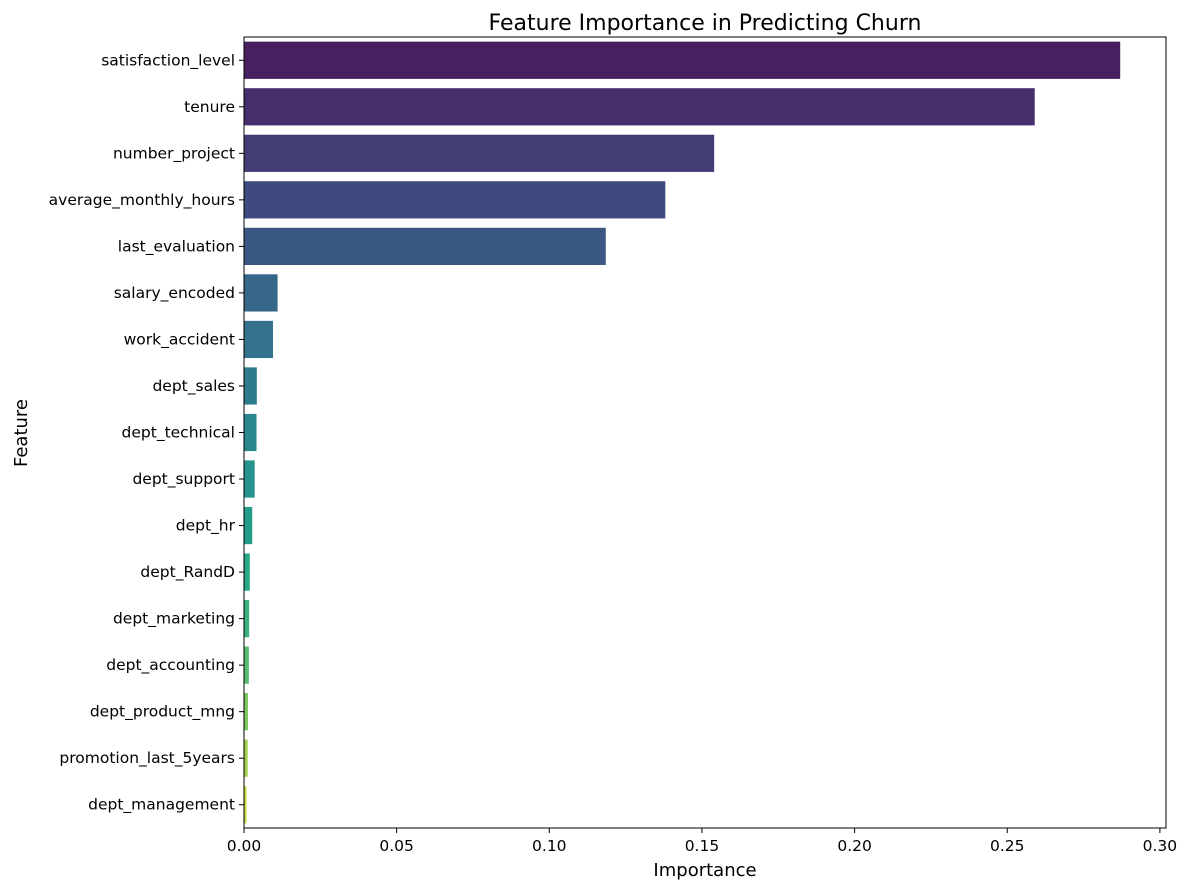  I want to click on bar-work_accident, so click(259, 339).